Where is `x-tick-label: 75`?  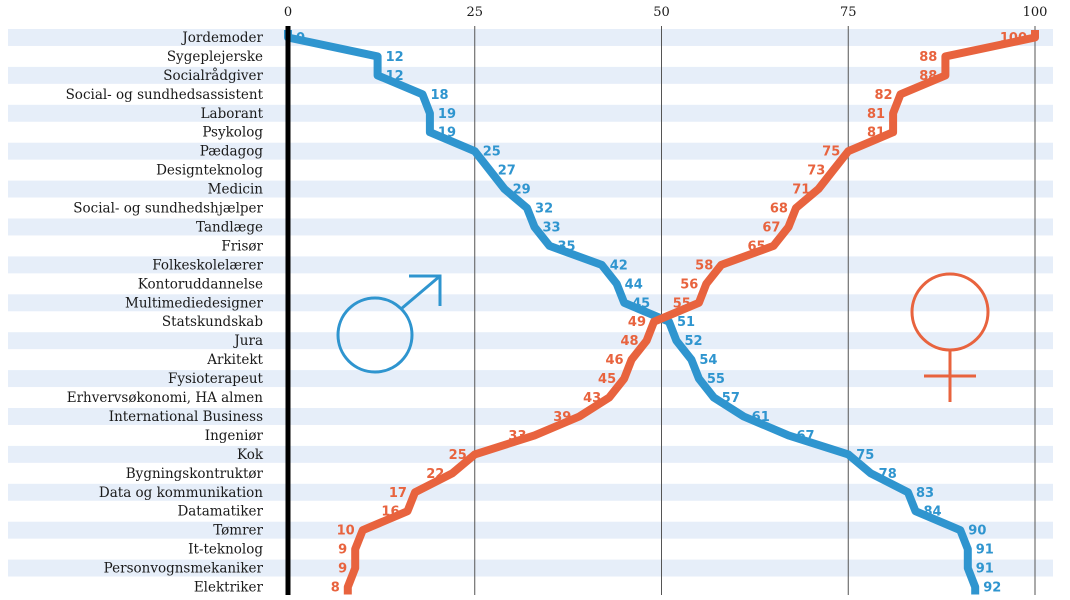
x-tick-label: 75 is located at coordinates (848, 12).